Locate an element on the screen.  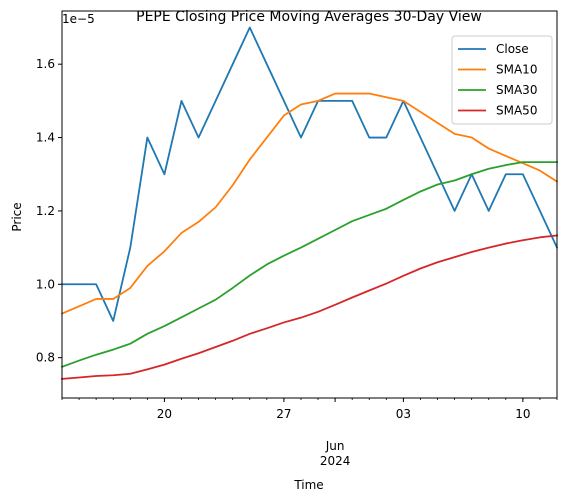
y-tick-label: 0.8 is located at coordinates (45, 358).